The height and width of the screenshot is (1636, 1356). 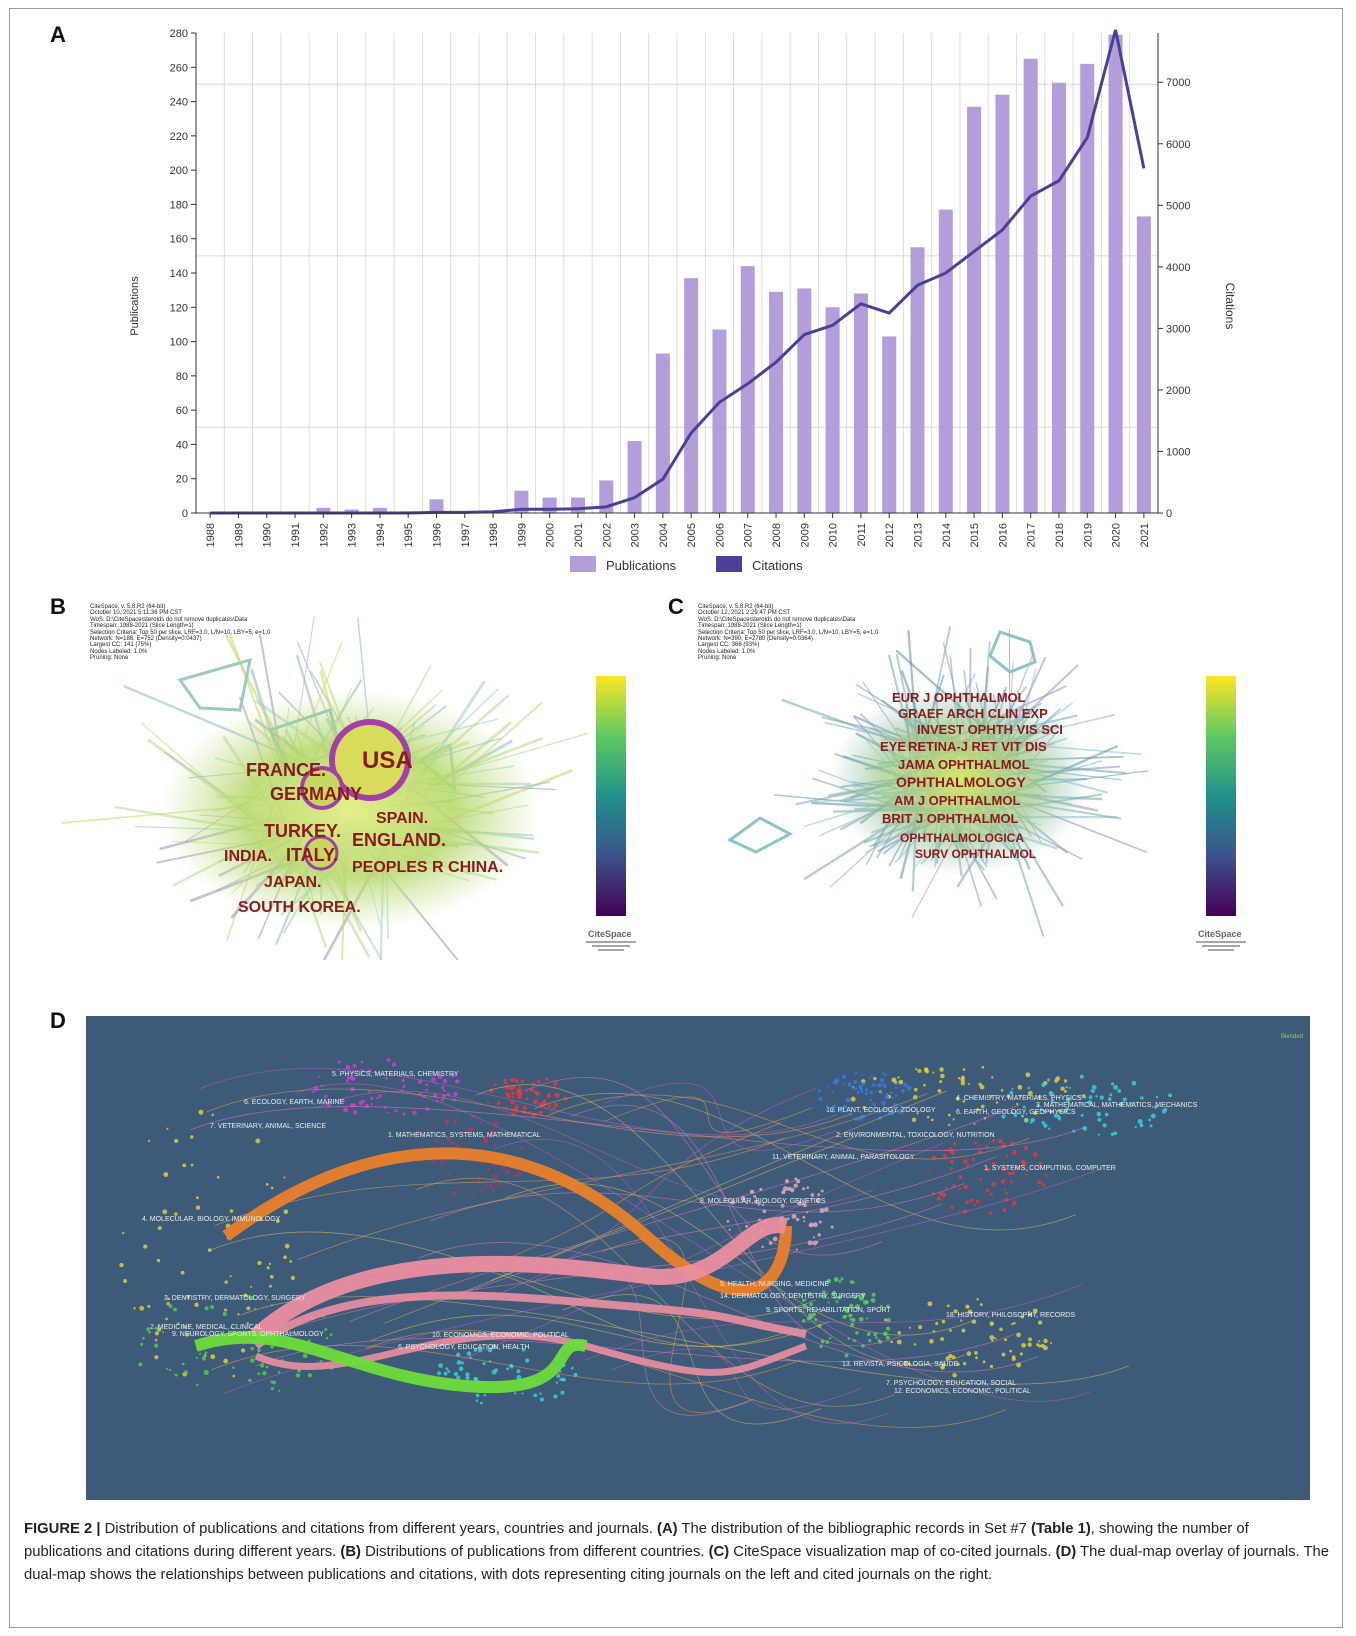 I want to click on x-tick-label: 2016, so click(x=1003, y=535).